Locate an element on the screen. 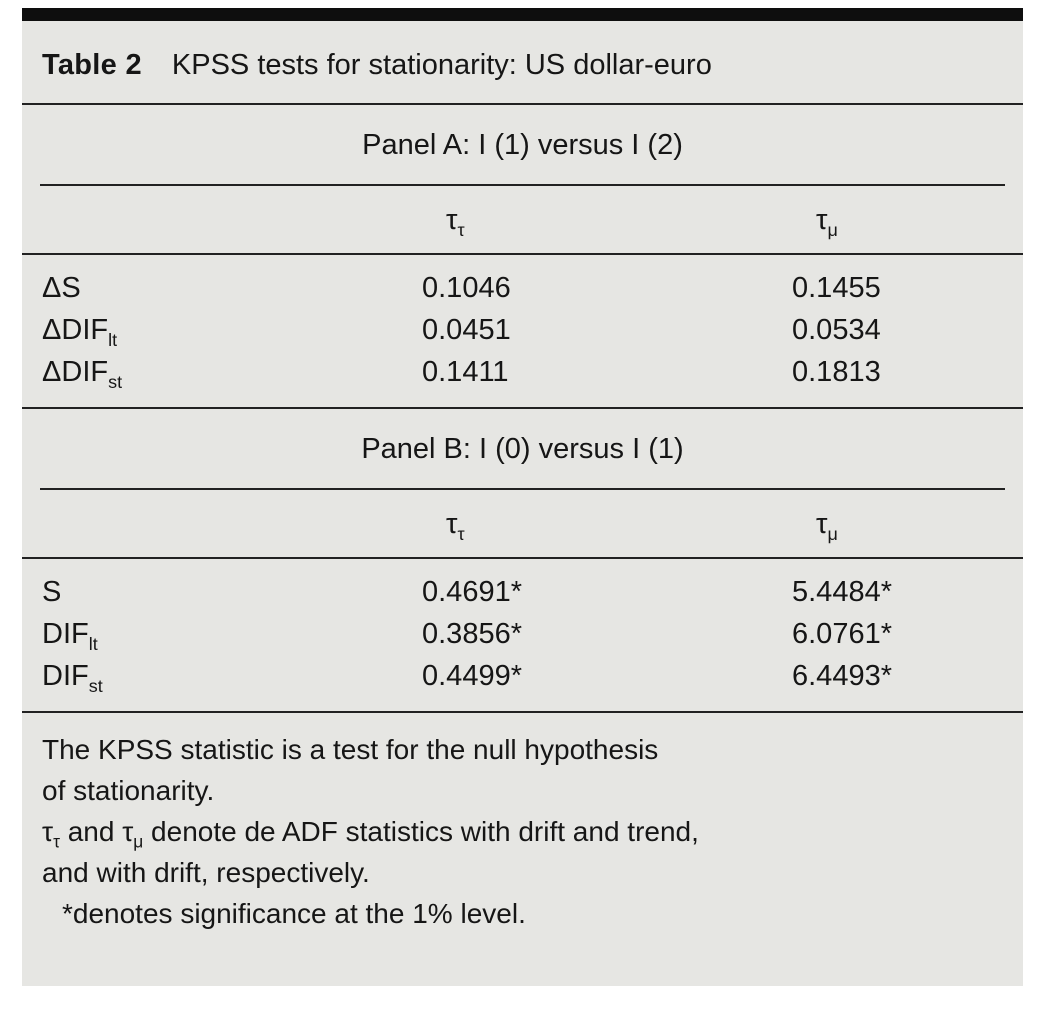  rule-above-panel-b-data is located at coordinates (522, 558).